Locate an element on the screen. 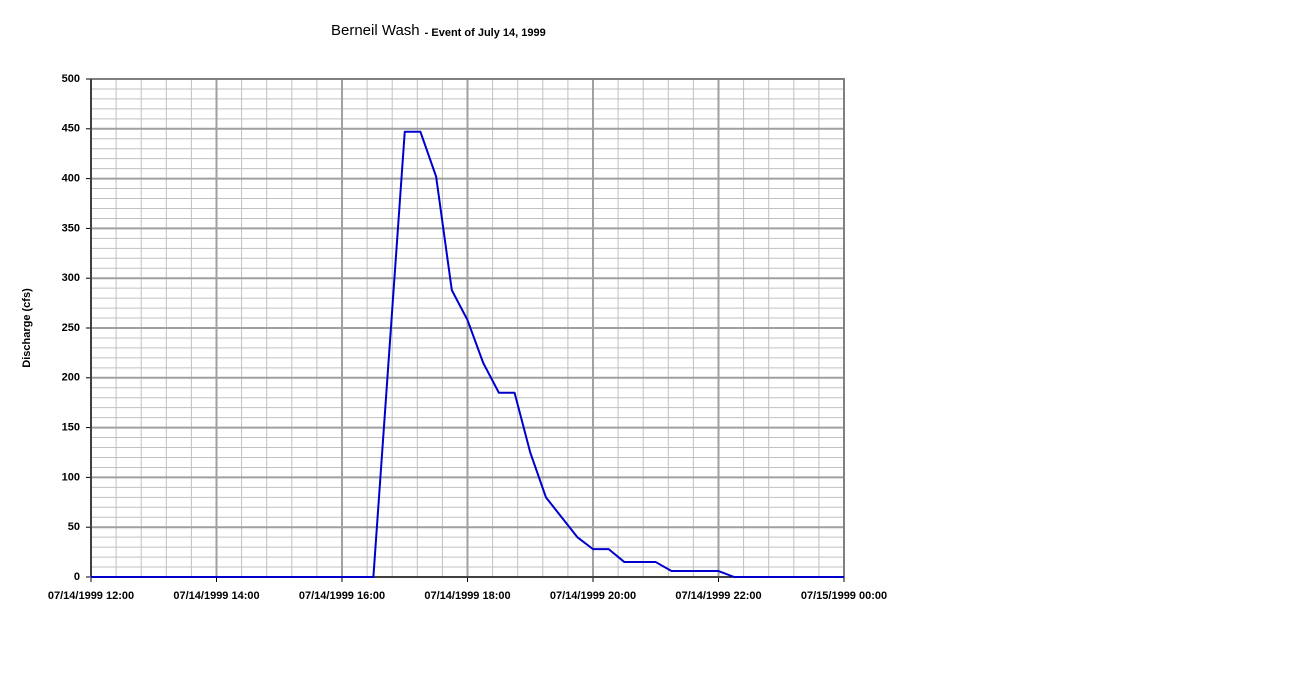 The image size is (1311, 694). y-tick-label: 0 is located at coordinates (77, 577).